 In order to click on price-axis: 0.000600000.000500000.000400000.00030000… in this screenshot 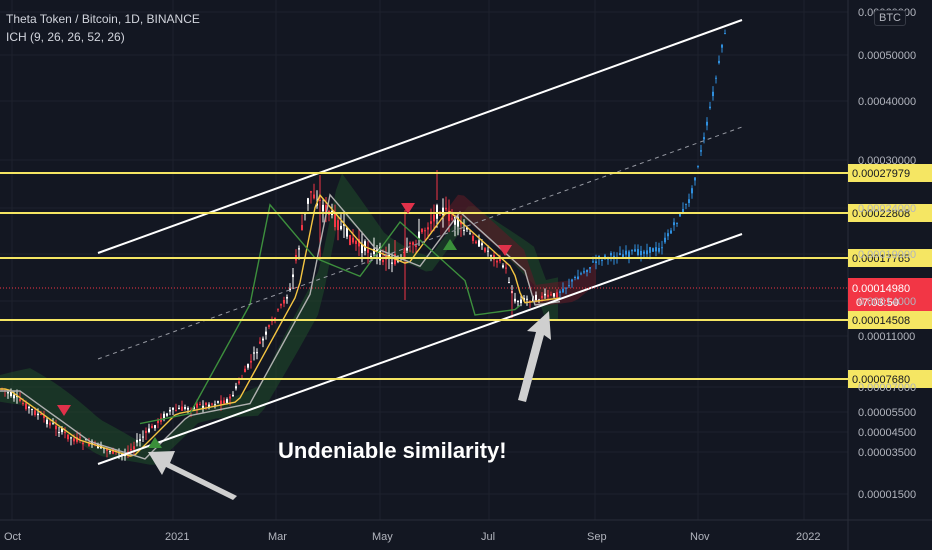, I will do `click(887, 254)`.